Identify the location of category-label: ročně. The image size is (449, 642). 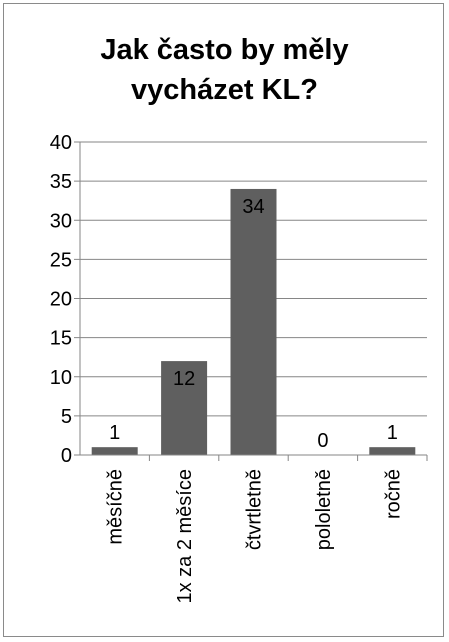
(393, 494).